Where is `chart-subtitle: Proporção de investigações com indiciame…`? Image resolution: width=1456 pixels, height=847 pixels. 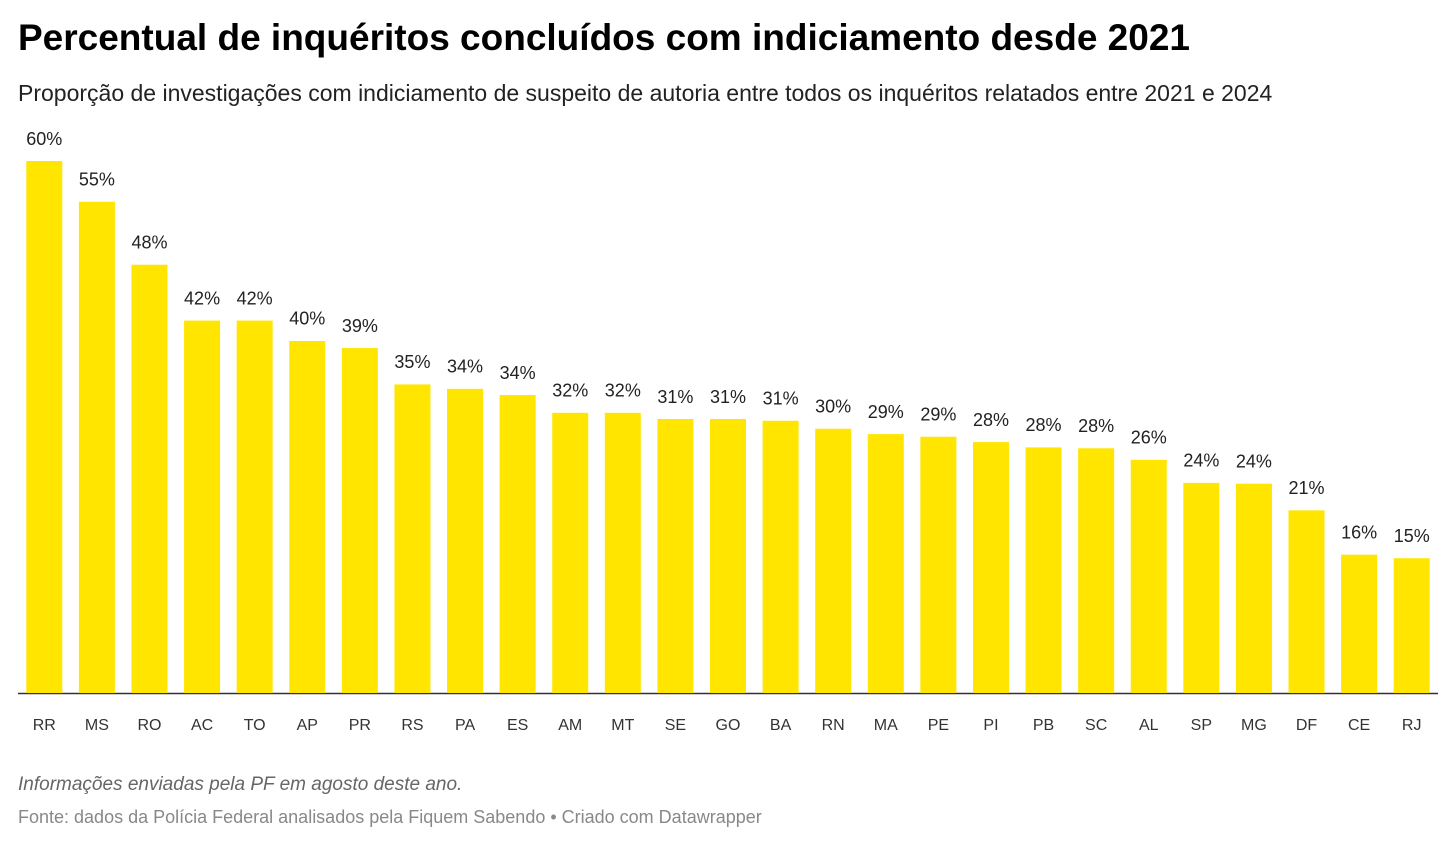
chart-subtitle: Proporção de investigações com indiciame… is located at coordinates (645, 93).